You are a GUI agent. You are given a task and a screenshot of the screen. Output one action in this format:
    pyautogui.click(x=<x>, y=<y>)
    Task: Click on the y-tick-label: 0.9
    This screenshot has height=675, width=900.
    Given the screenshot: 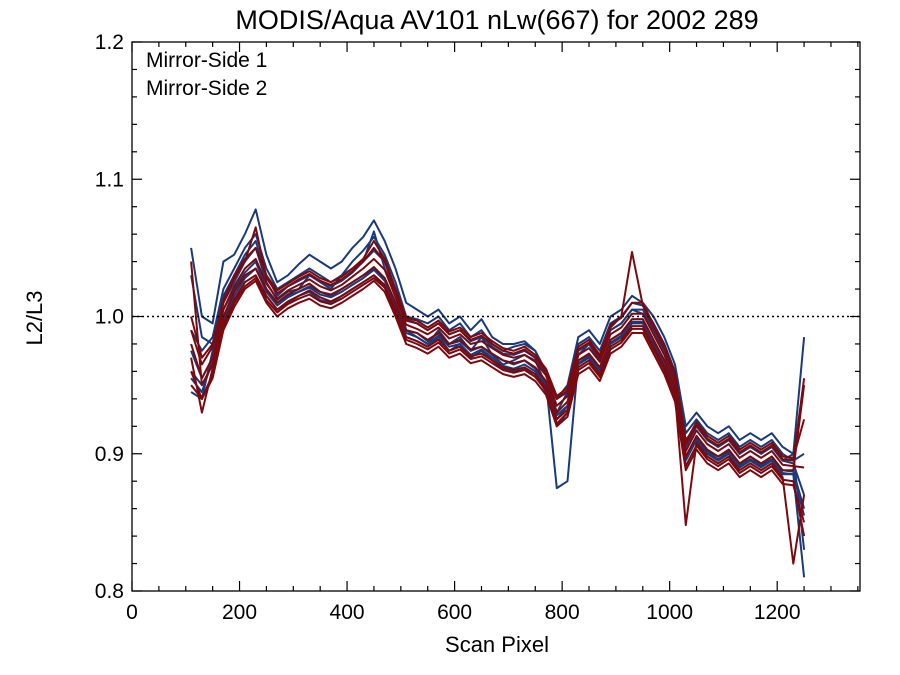 What is the action you would take?
    pyautogui.click(x=109, y=454)
    